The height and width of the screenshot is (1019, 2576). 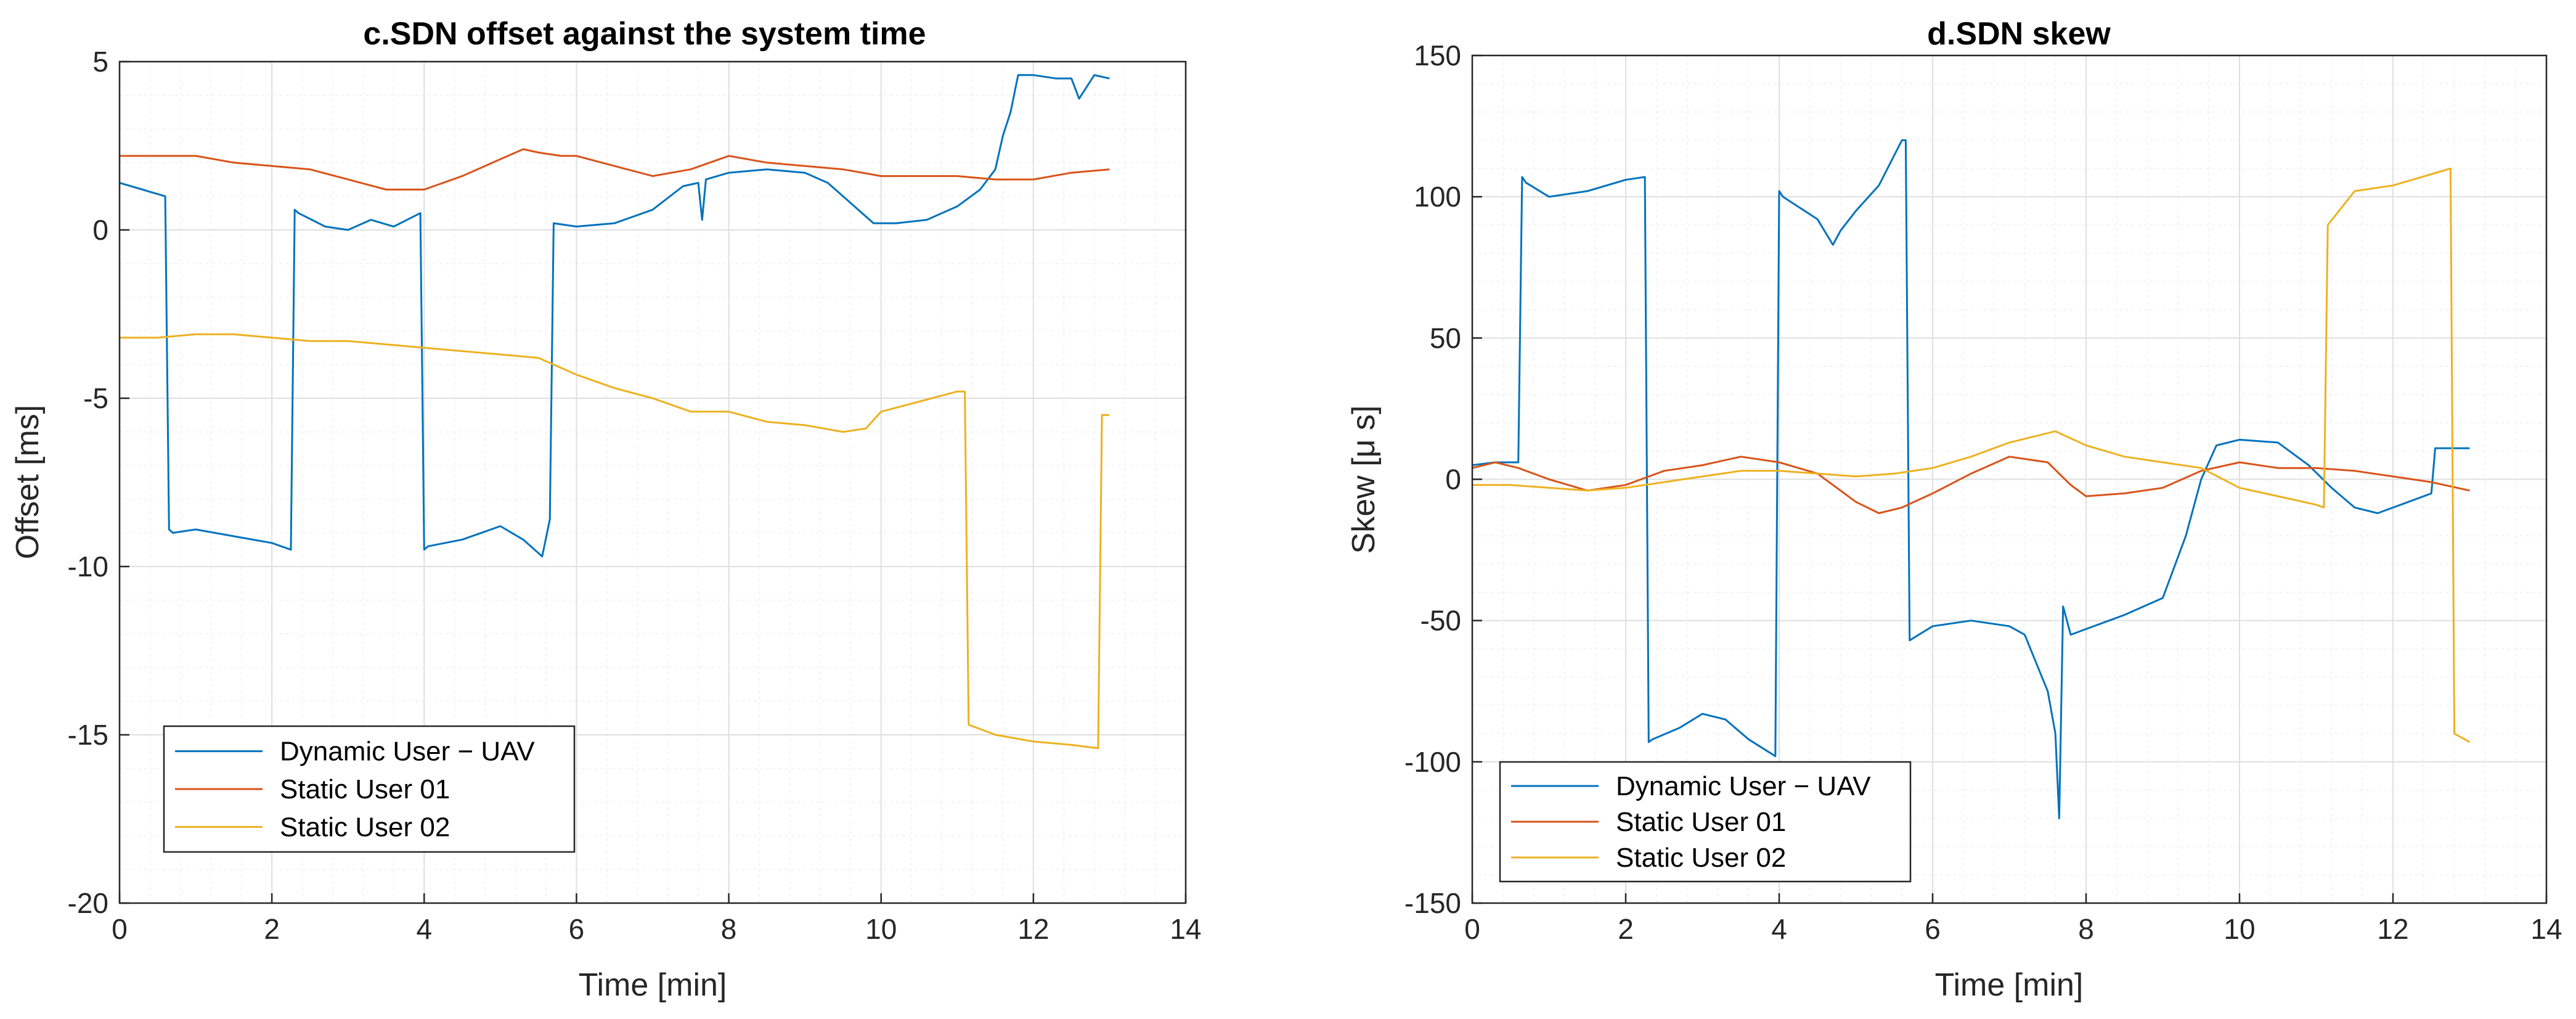 What do you see at coordinates (1440, 621) in the screenshot?
I see `y-tick-label: -50` at bounding box center [1440, 621].